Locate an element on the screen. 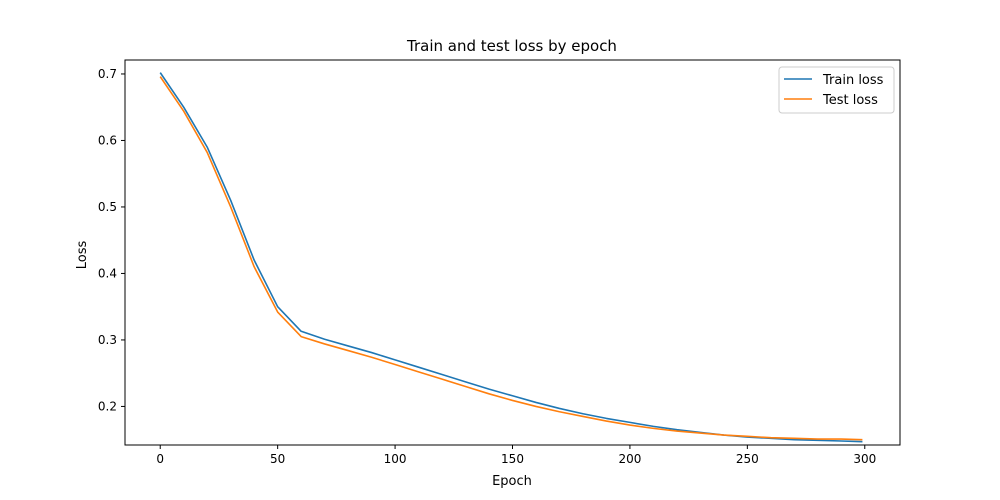 The width and height of the screenshot is (1000, 500). chart-title: Train and test loss by epoch is located at coordinates (511, 46).